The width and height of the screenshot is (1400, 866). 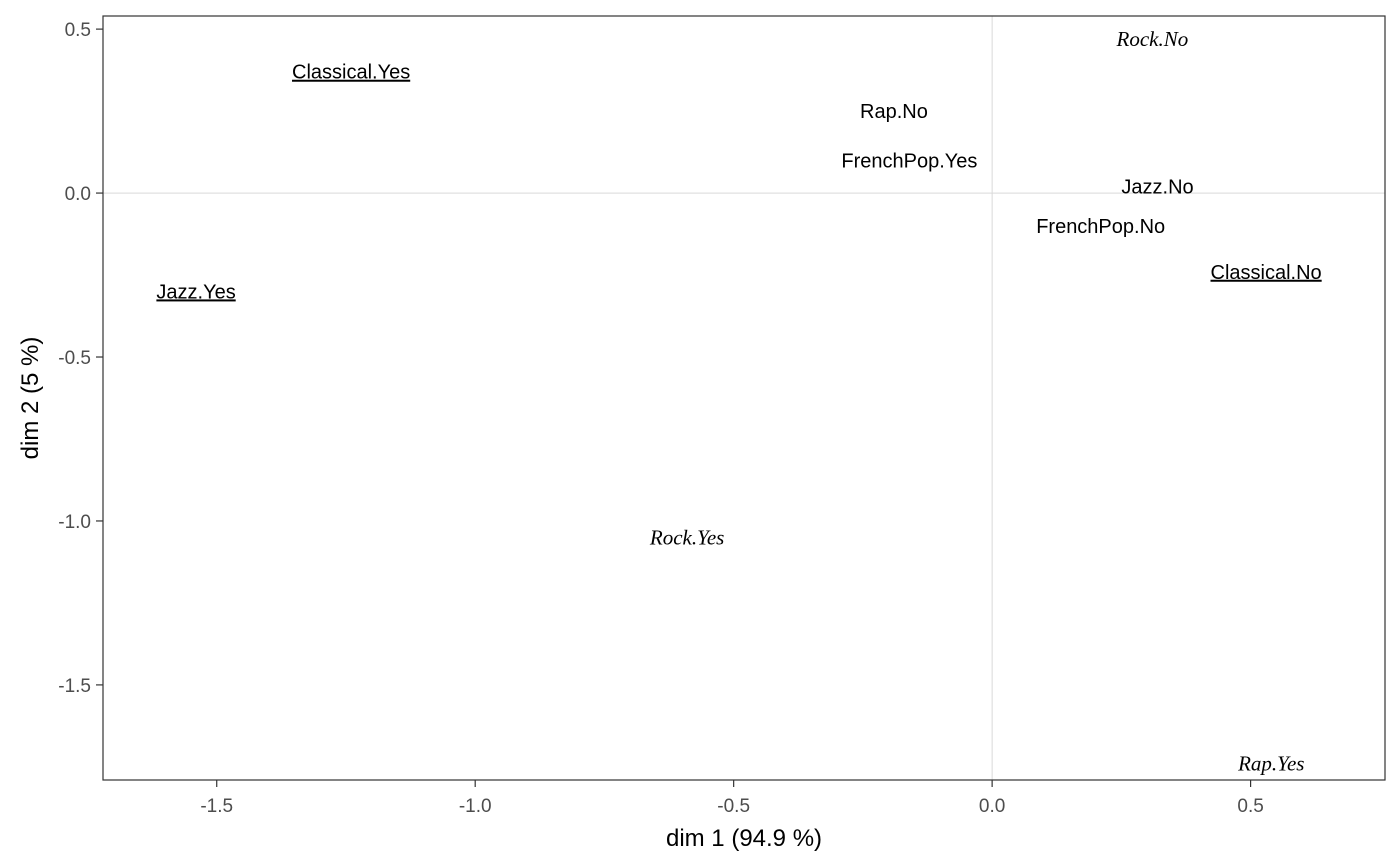 I want to click on point-label: Rock.No, so click(x=1152, y=39).